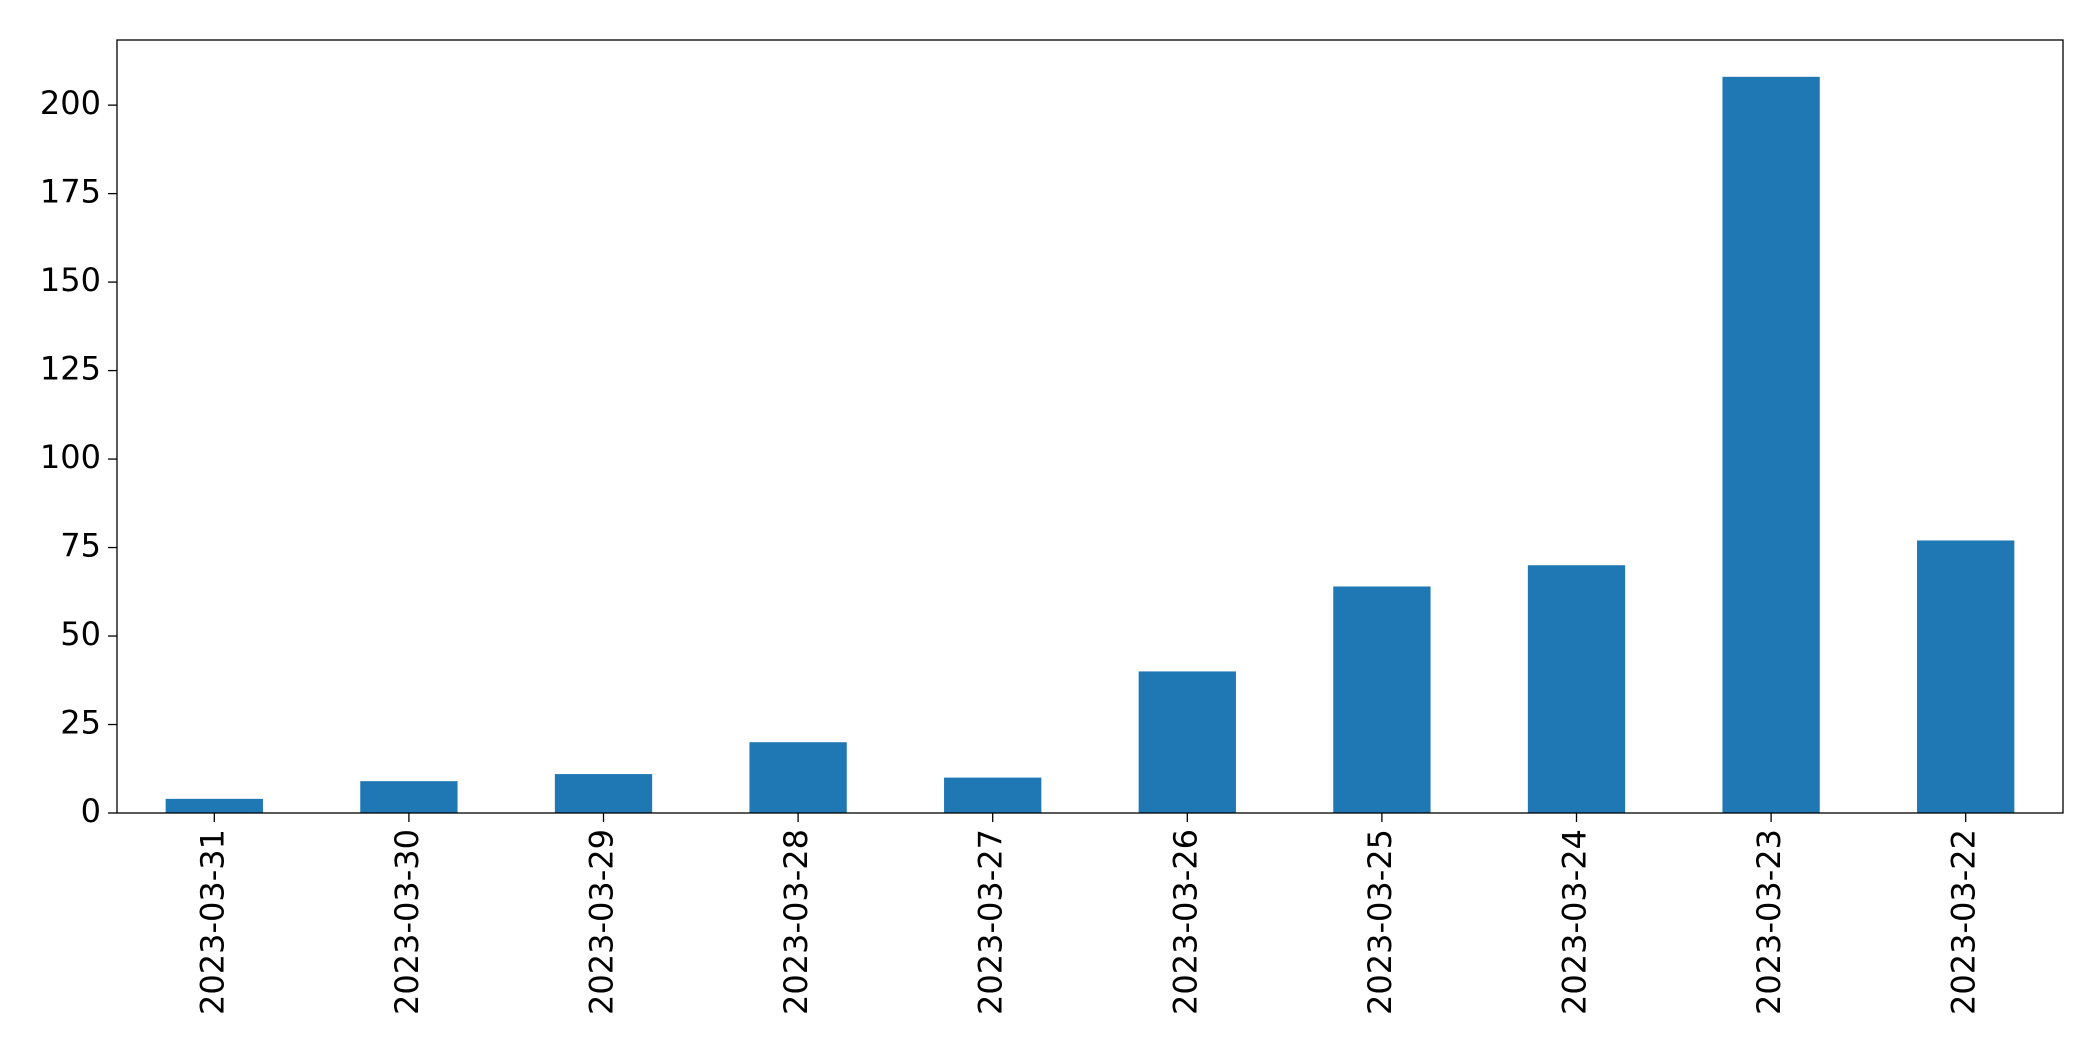 The image size is (2093, 1061). What do you see at coordinates (1185, 922) in the screenshot?
I see `x-tick-label: 2023-03-26` at bounding box center [1185, 922].